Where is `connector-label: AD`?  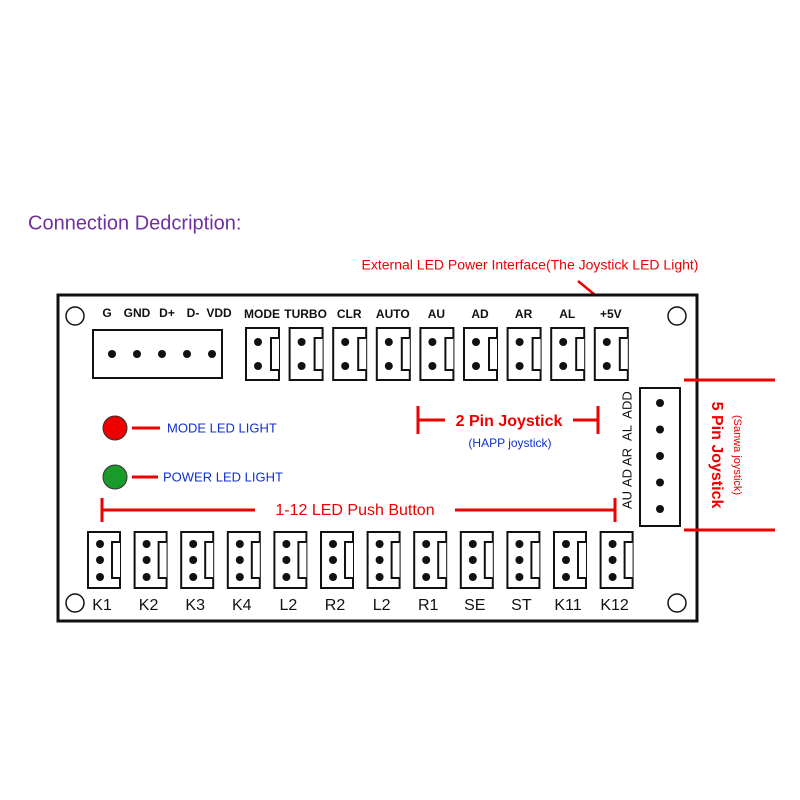 connector-label: AD is located at coordinates (480, 314).